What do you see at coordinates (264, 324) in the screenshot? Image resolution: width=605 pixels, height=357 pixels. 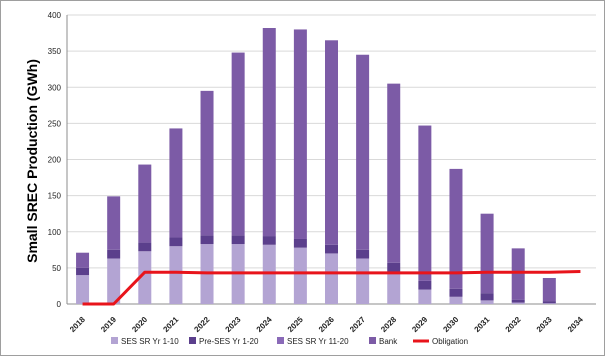 I see `x-tick-label: 2024` at bounding box center [264, 324].